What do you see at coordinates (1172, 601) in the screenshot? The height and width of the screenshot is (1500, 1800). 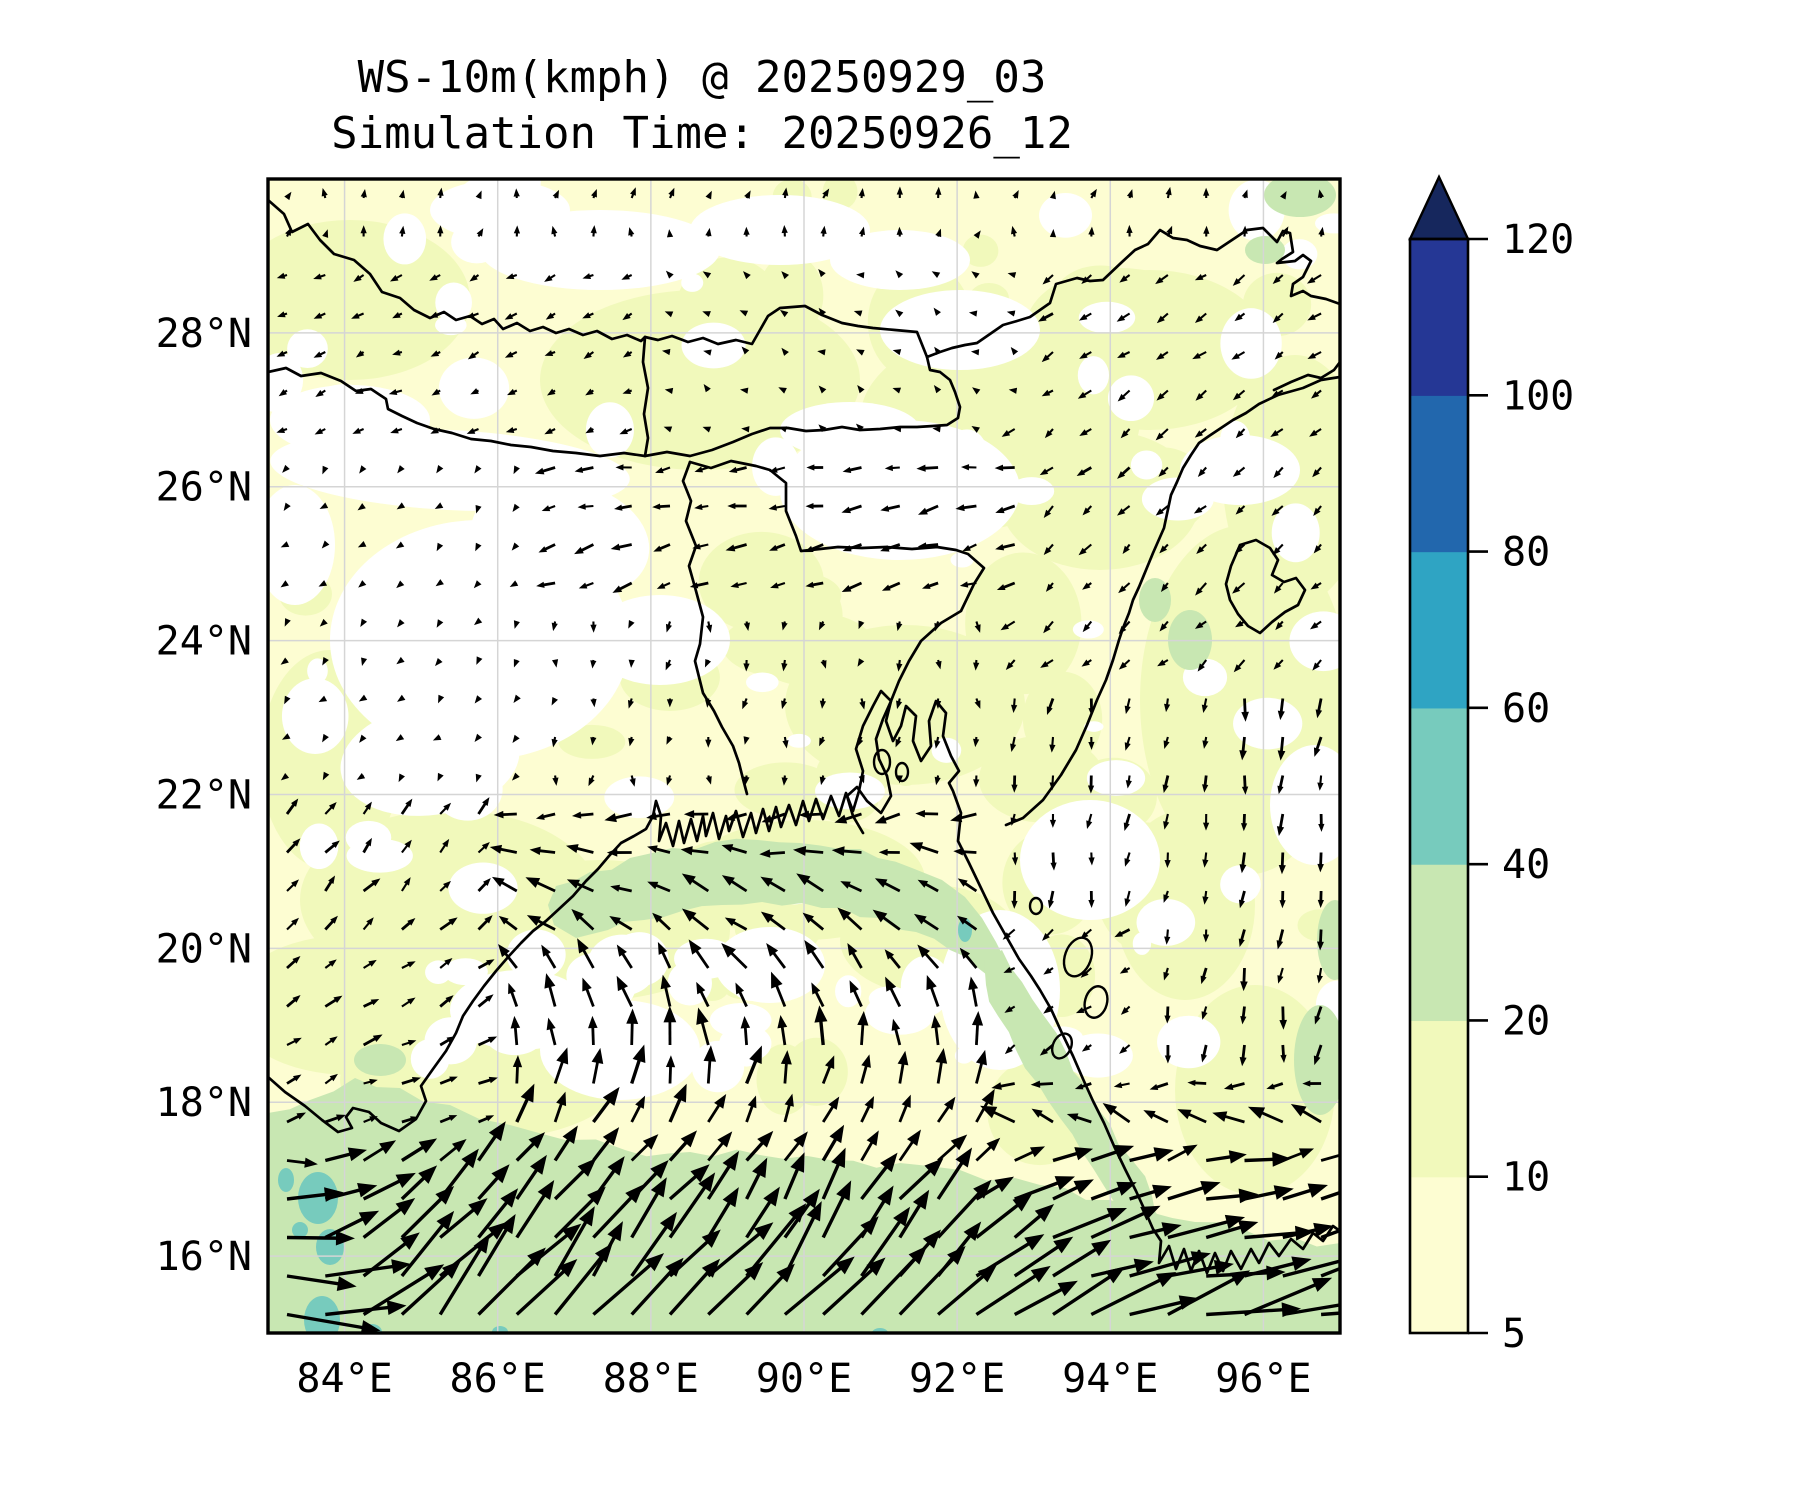 I see `coastline-or-border-path` at bounding box center [1172, 601].